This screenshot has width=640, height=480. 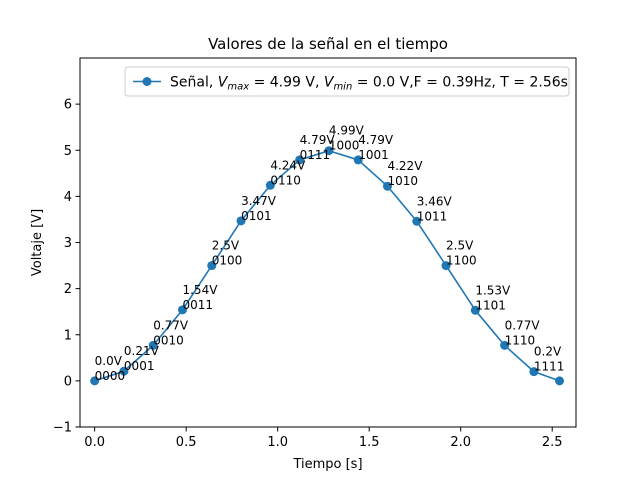 I want to click on point-value-label: 3.46V, so click(x=435, y=201).